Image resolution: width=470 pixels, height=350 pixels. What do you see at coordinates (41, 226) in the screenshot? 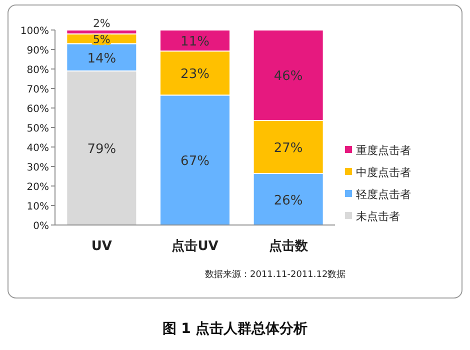
I see `y-tick-label: 0%` at bounding box center [41, 226].